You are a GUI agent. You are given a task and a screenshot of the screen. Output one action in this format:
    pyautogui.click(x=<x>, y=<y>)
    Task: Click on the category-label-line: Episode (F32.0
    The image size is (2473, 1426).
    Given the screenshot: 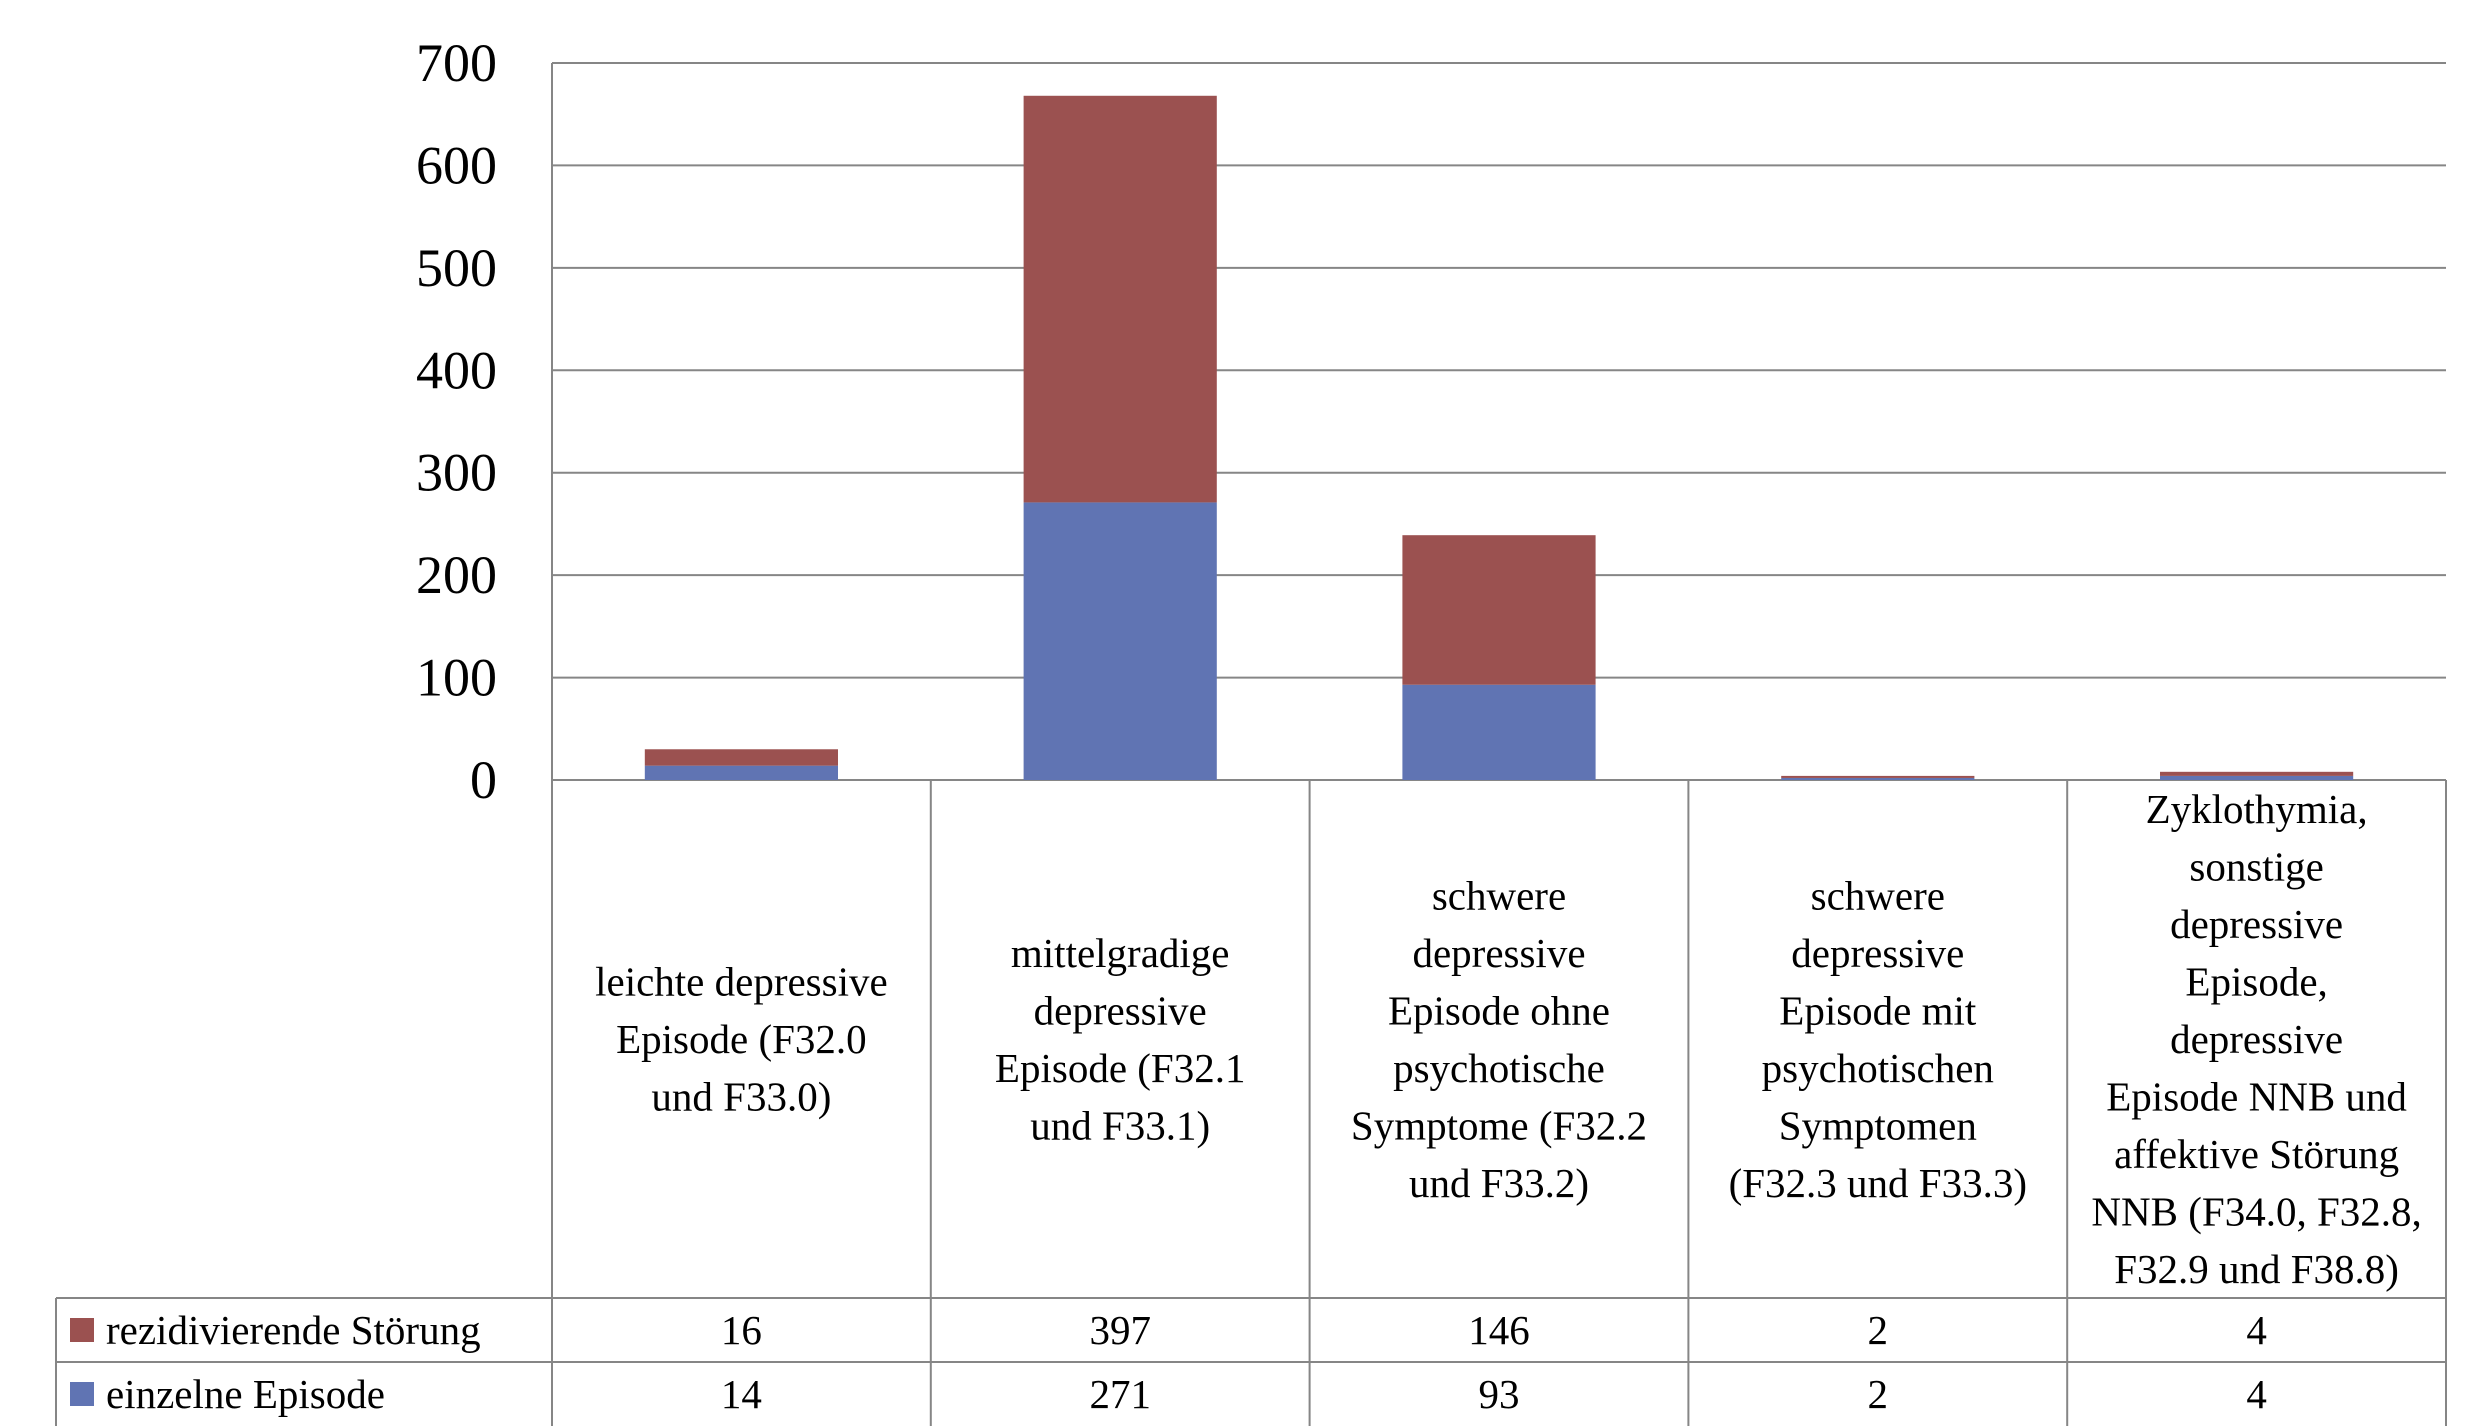 What is the action you would take?
    pyautogui.click(x=741, y=1039)
    